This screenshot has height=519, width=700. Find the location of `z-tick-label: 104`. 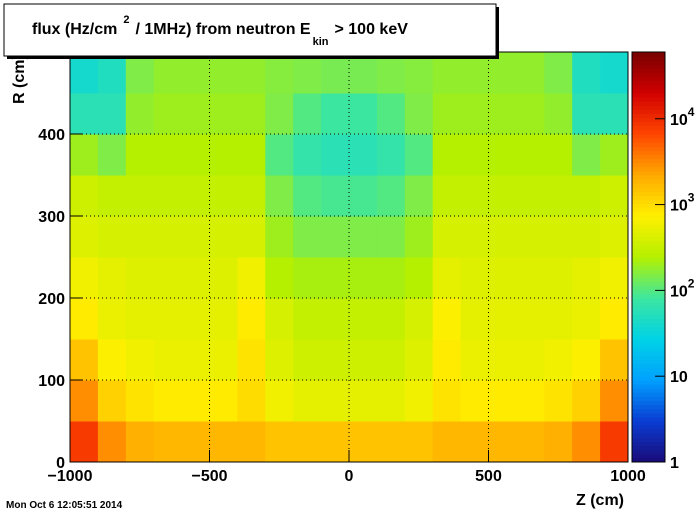

z-tick-label: 104 is located at coordinates (682, 117).